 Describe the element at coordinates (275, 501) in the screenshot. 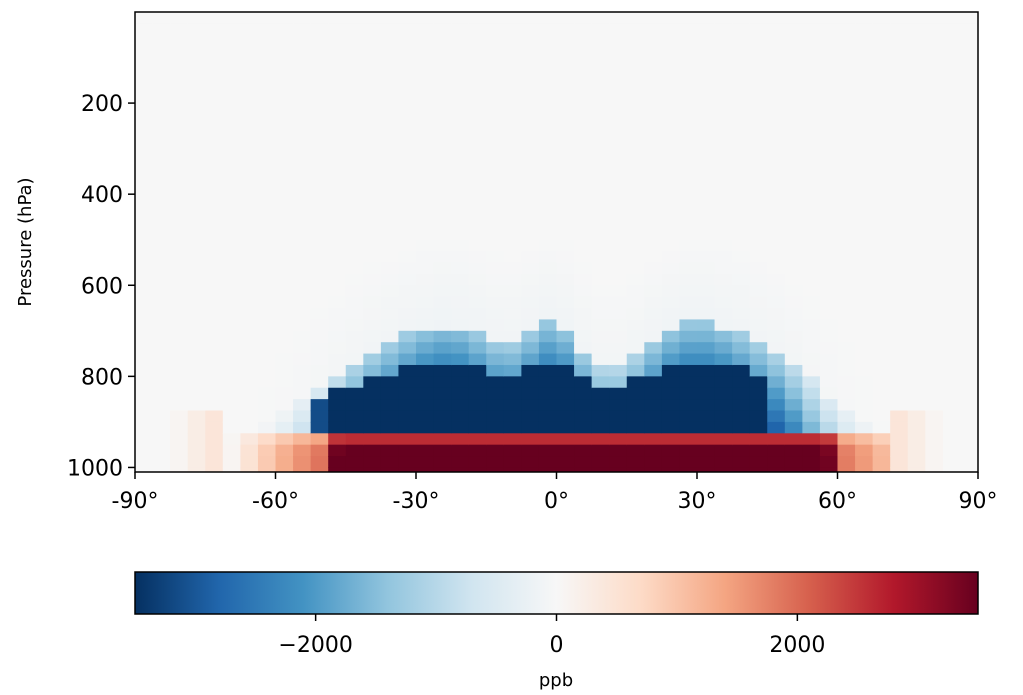

I see `x-tick-label: -60°` at that location.